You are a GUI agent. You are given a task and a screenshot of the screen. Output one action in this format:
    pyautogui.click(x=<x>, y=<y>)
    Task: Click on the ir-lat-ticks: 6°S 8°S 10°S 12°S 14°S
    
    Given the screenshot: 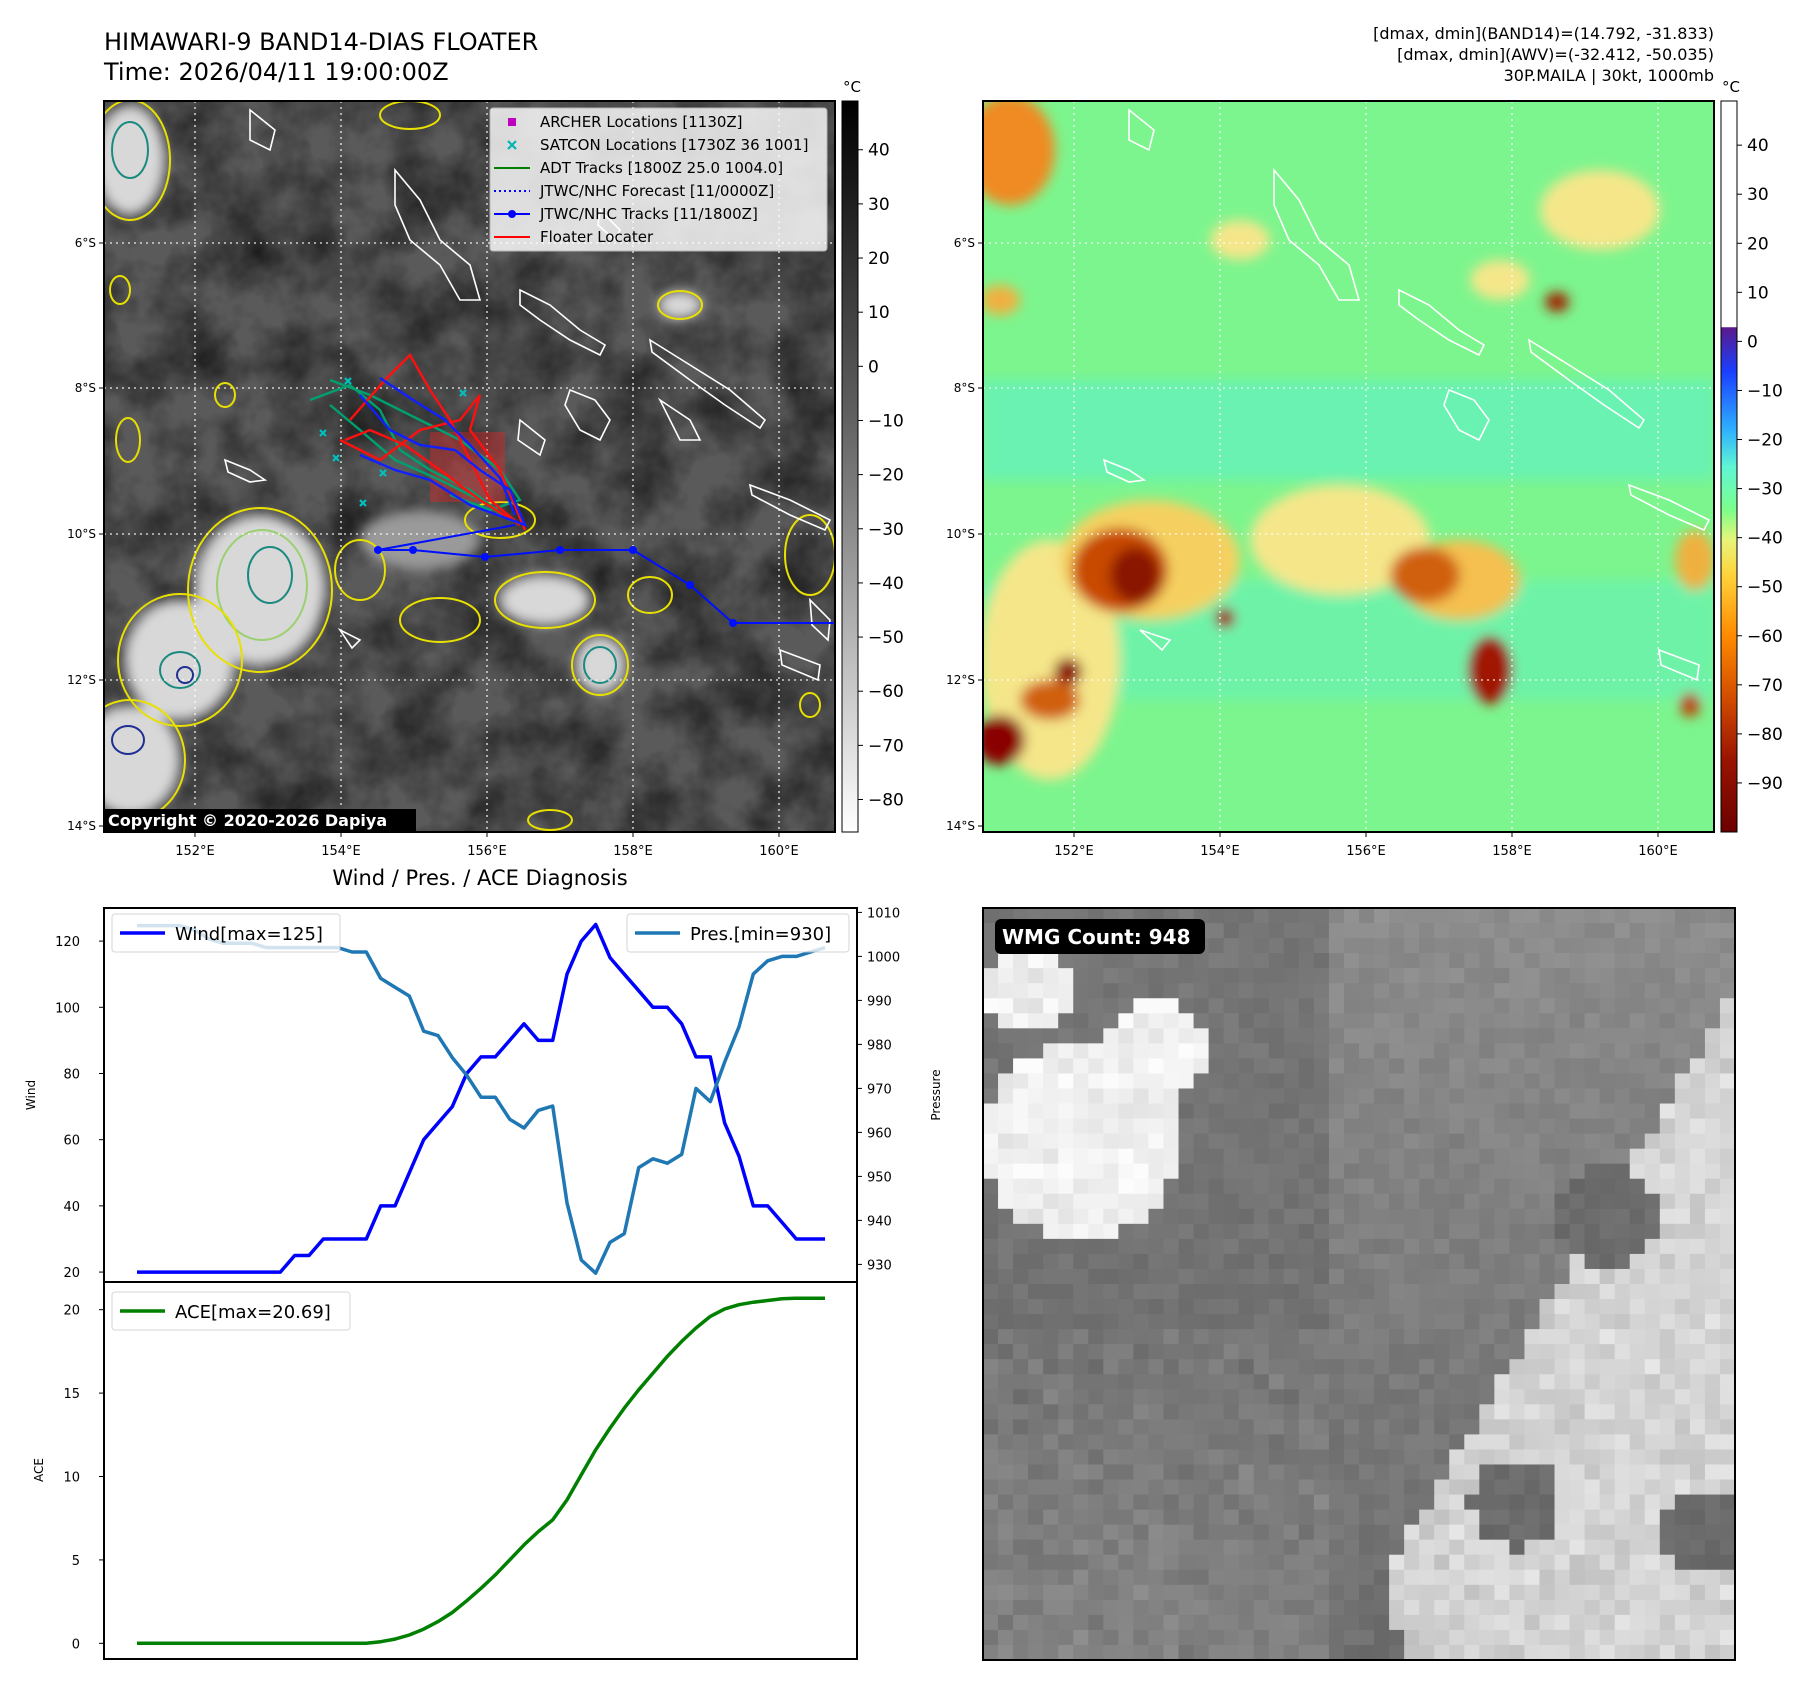 What is the action you would take?
    pyautogui.click(x=85, y=534)
    